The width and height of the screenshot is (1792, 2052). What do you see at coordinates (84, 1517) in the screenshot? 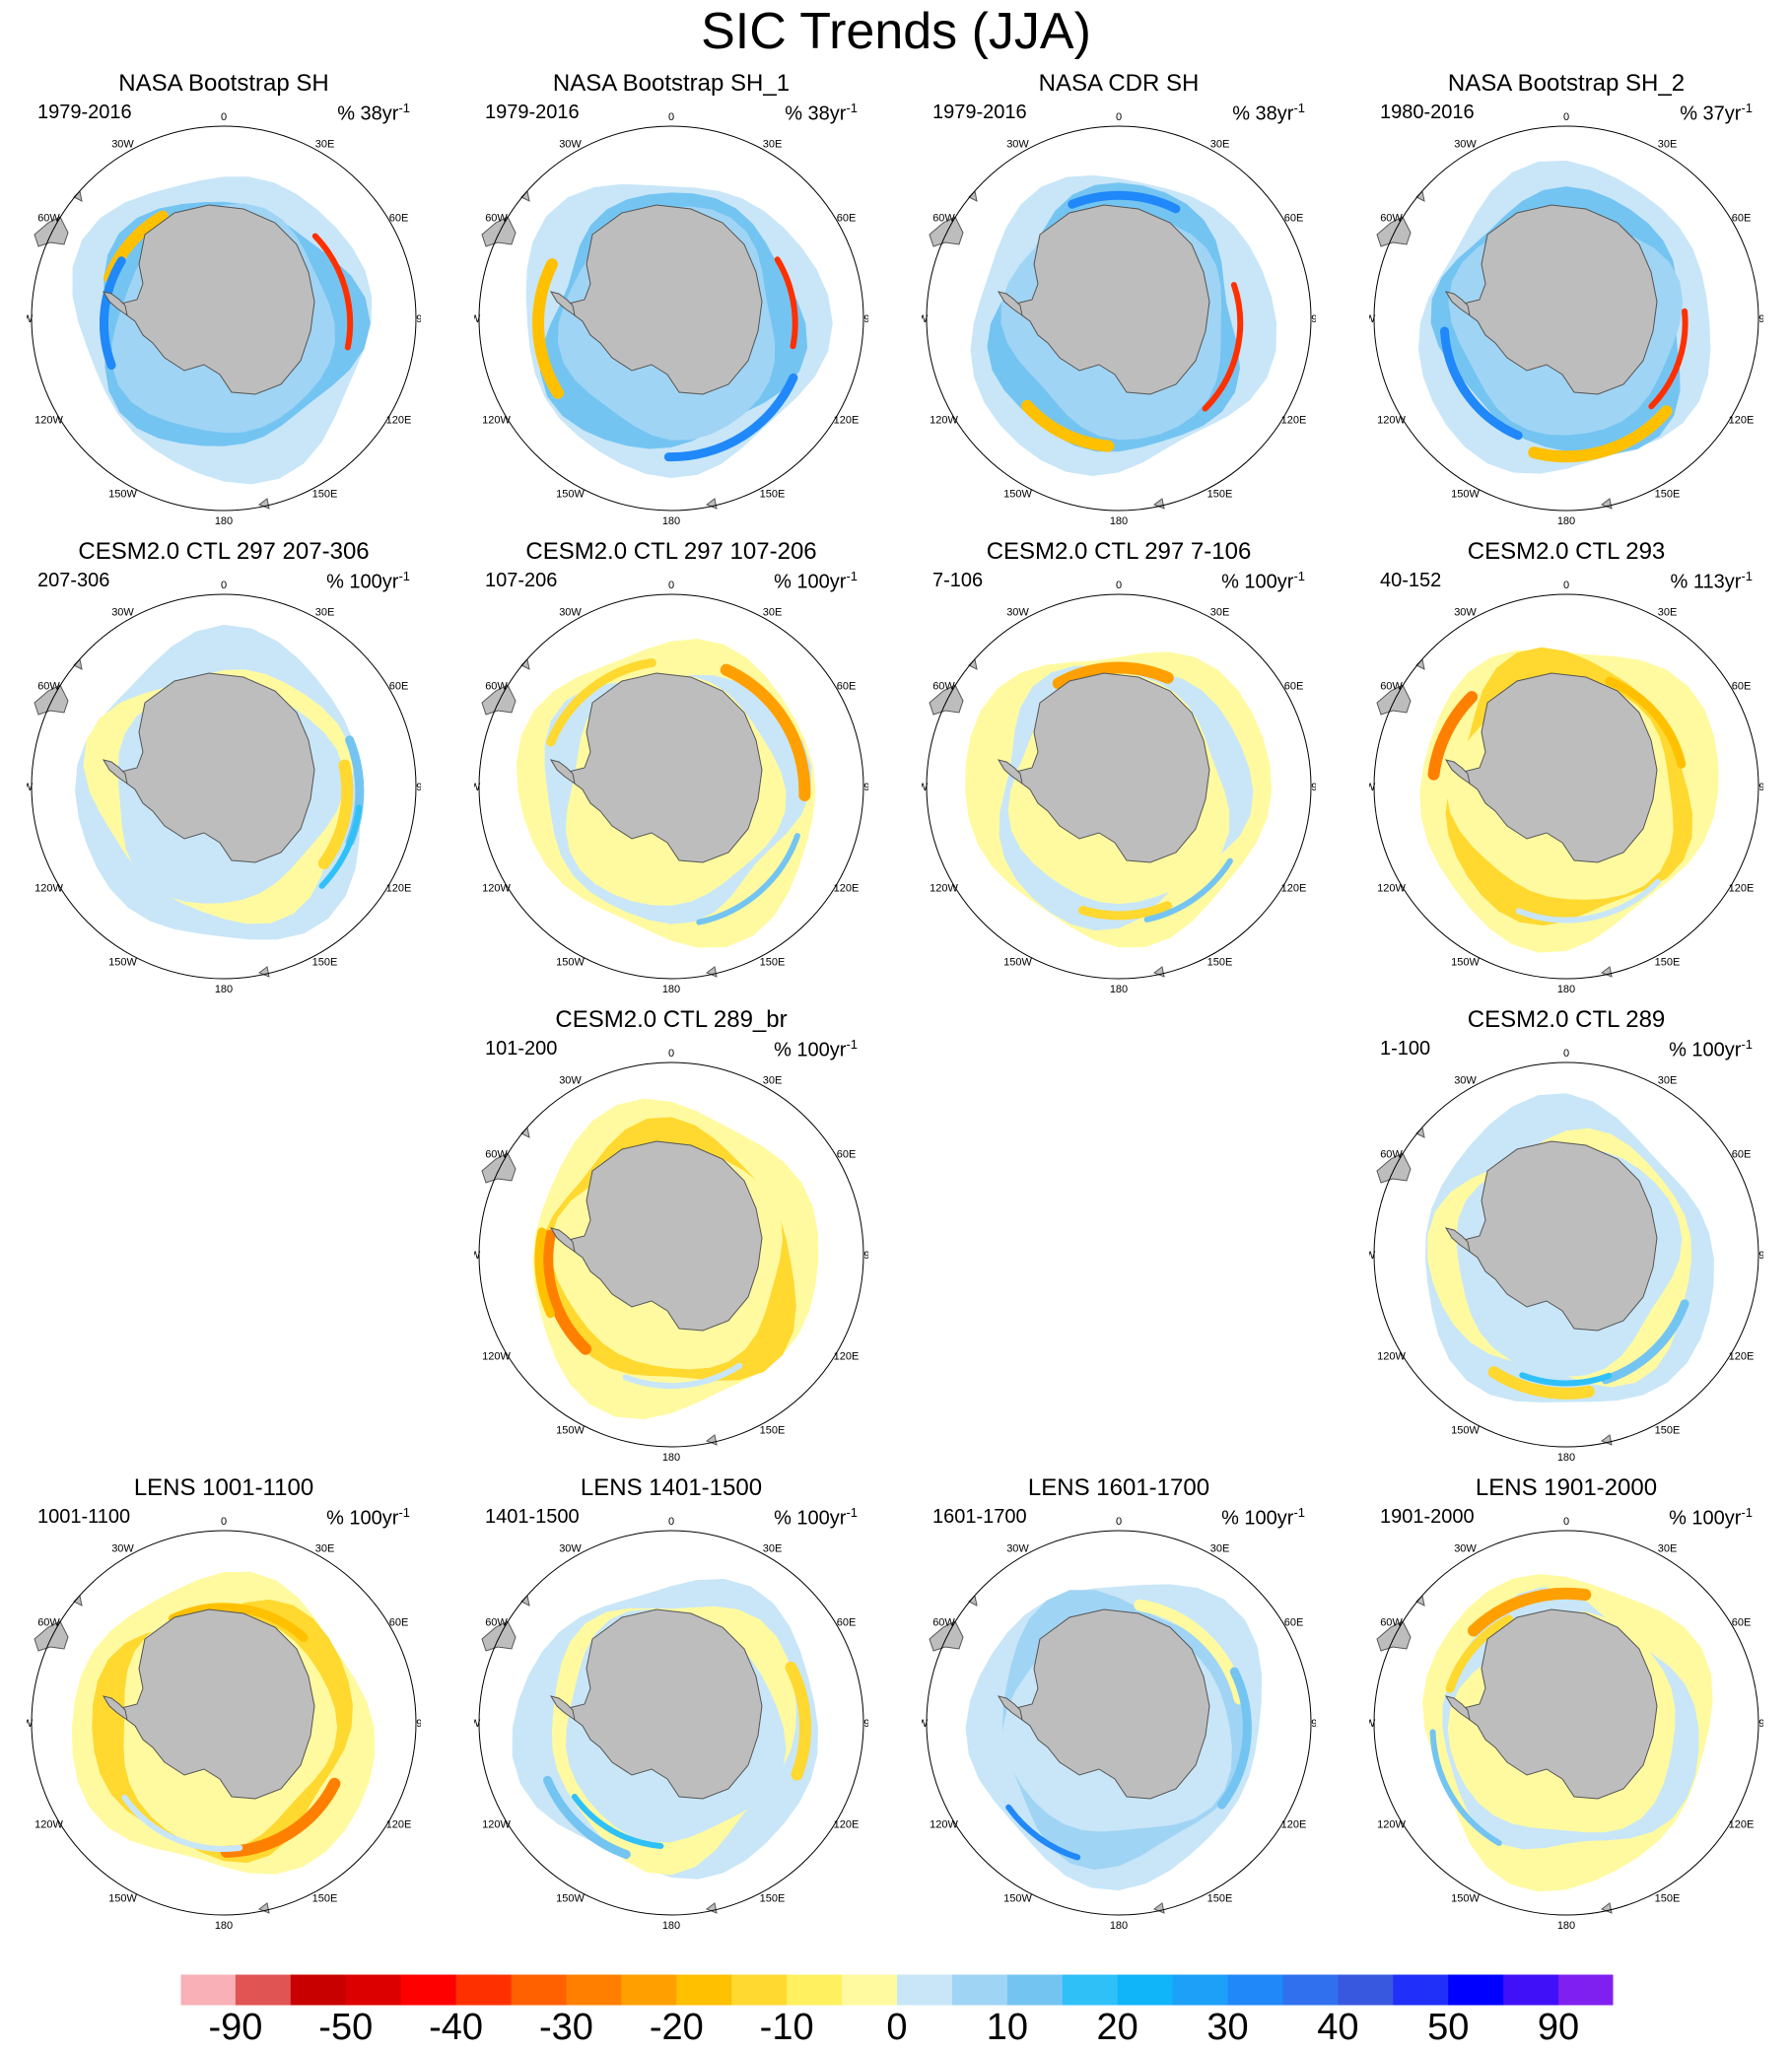
I see `panel-period: 1001-1100` at bounding box center [84, 1517].